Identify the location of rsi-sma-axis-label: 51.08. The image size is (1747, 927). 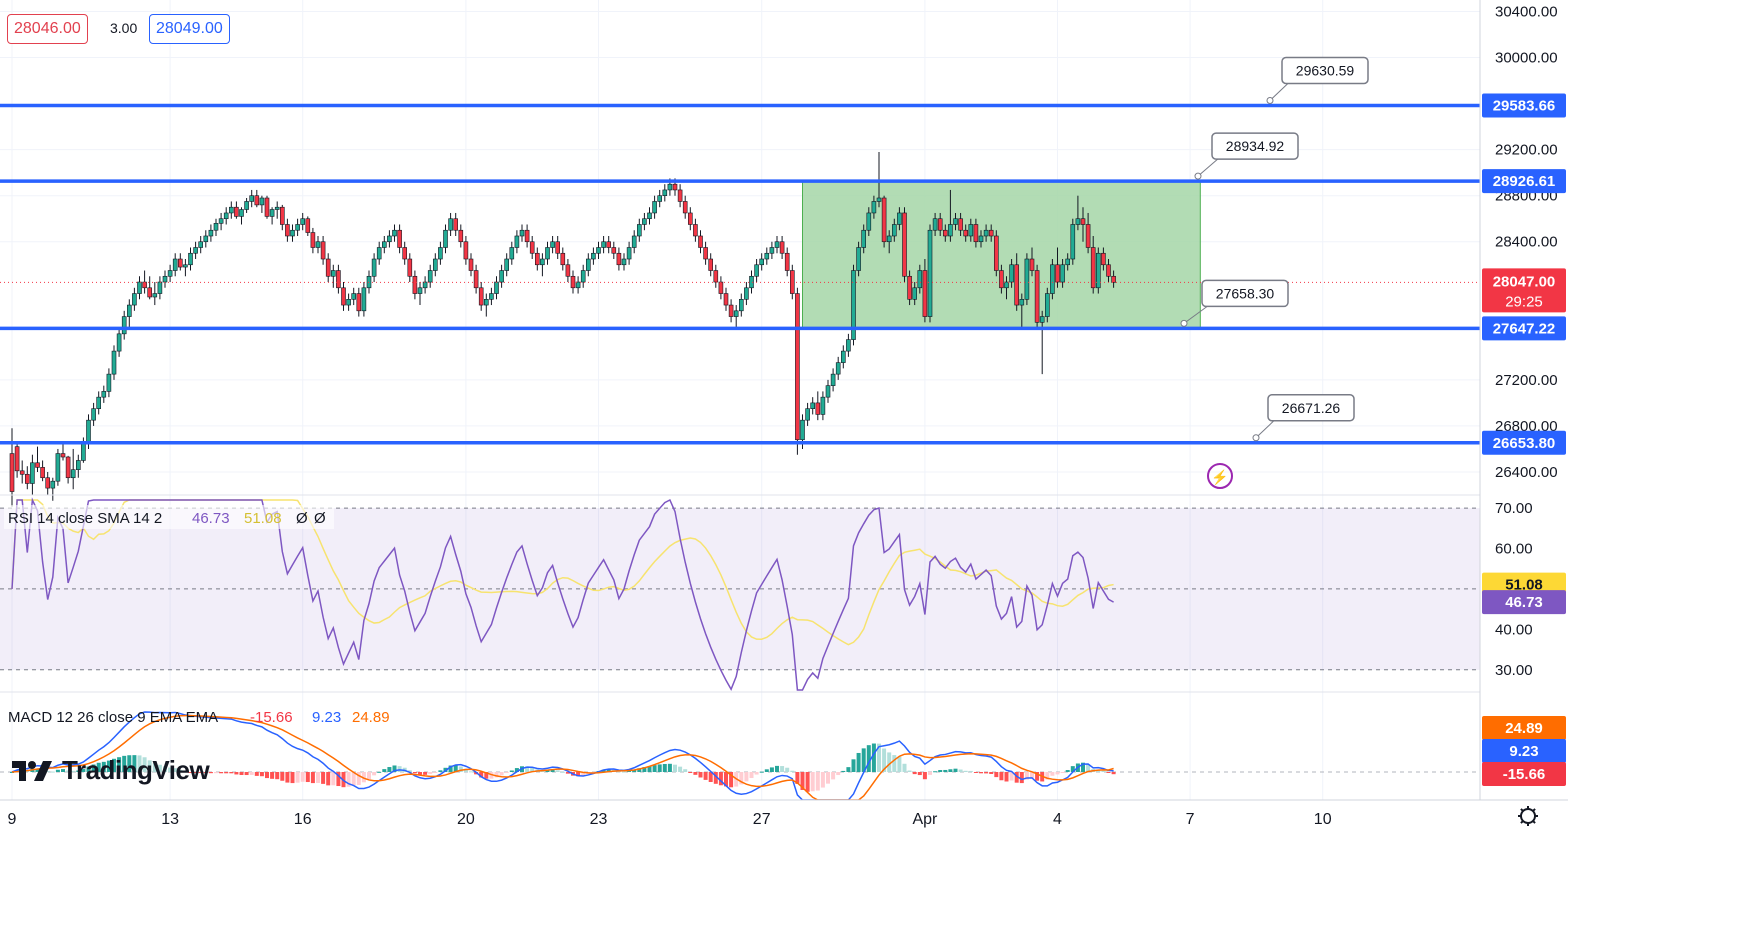
(1524, 585).